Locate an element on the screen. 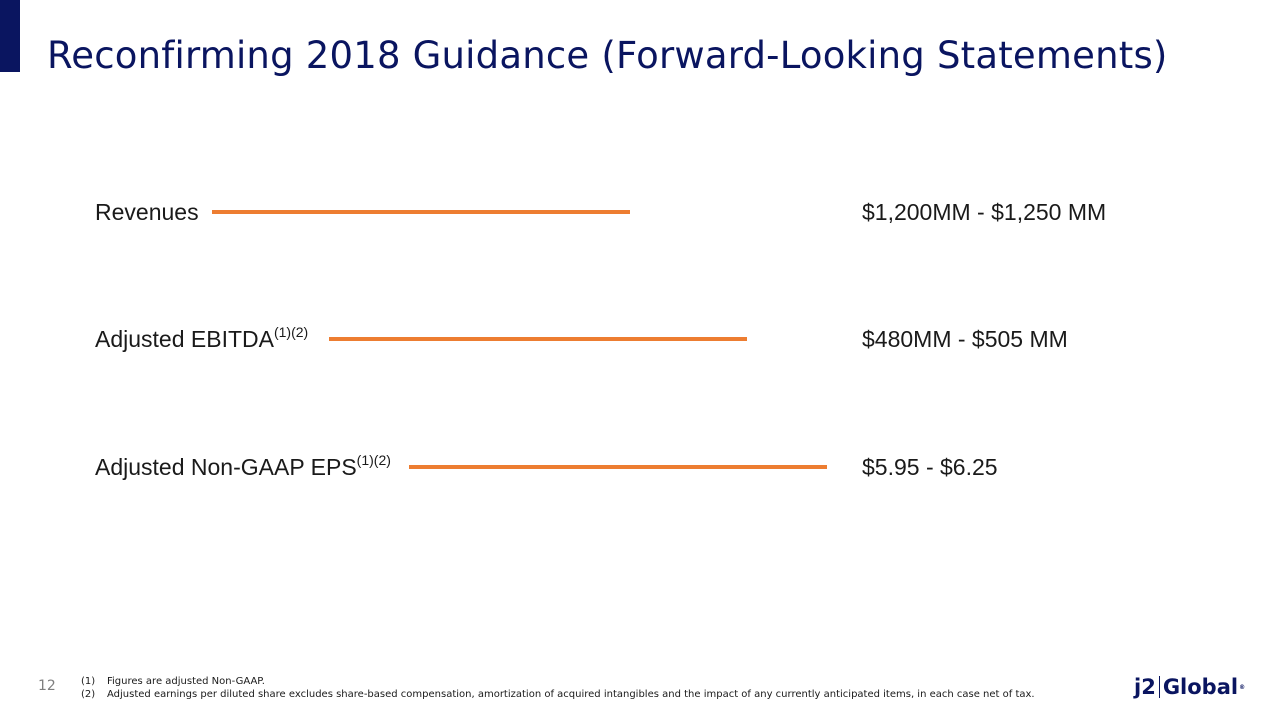 Image resolution: width=1280 pixels, height=720 pixels. title-accent-bar is located at coordinates (10, 36).